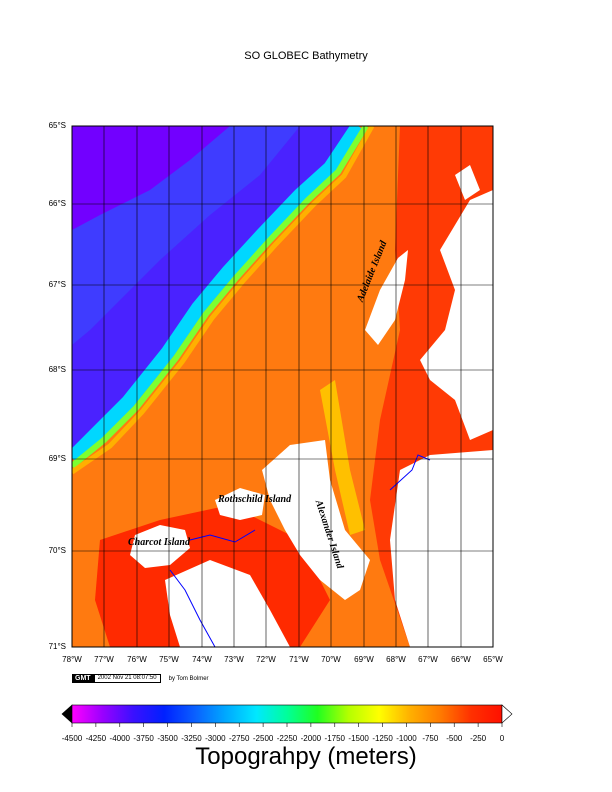  Describe the element at coordinates (83, 678) in the screenshot. I see `gmt-logo: GMT` at that location.